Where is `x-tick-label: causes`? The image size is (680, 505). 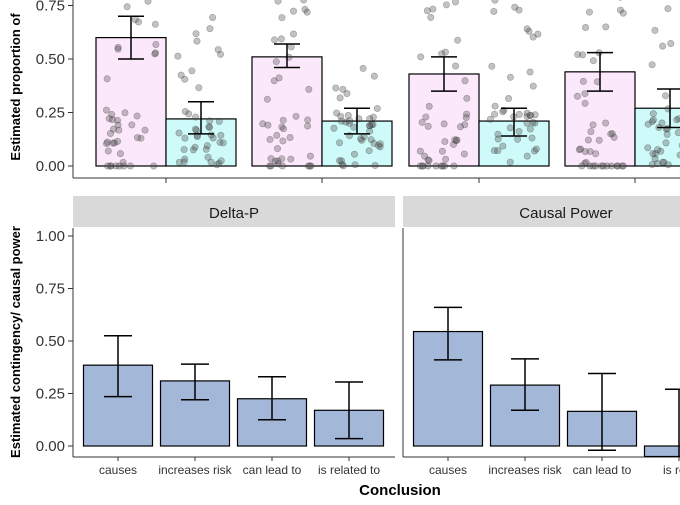 x-tick-label: causes is located at coordinates (448, 470).